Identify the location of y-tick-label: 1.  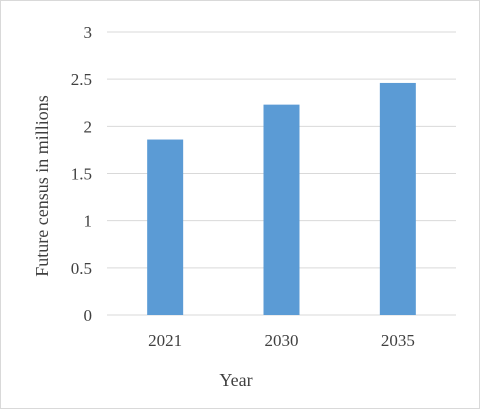
(88, 221).